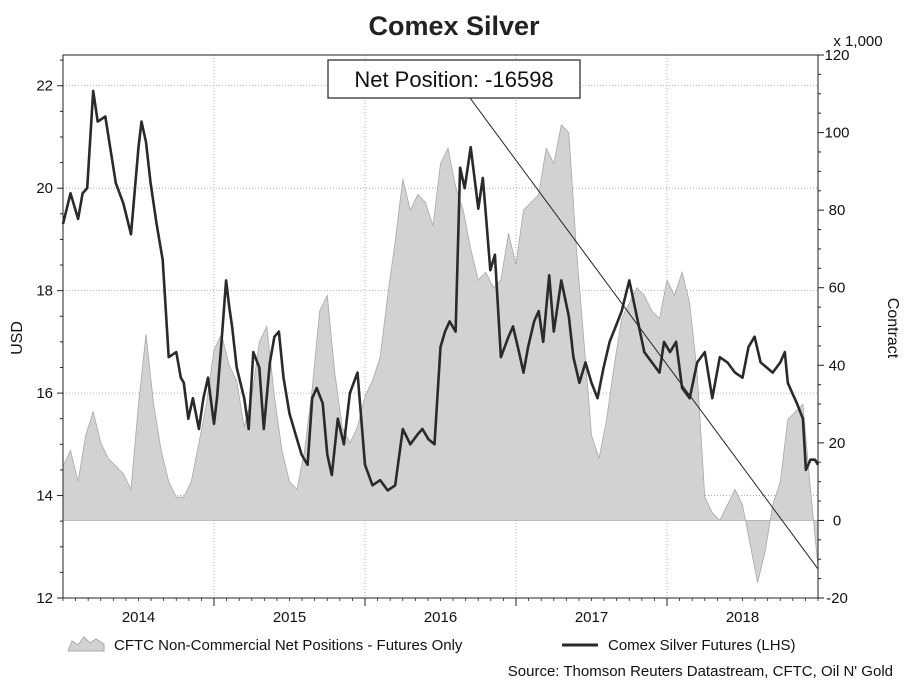 This screenshot has width=909, height=682. What do you see at coordinates (44, 188) in the screenshot?
I see `left-tick-label: 20` at bounding box center [44, 188].